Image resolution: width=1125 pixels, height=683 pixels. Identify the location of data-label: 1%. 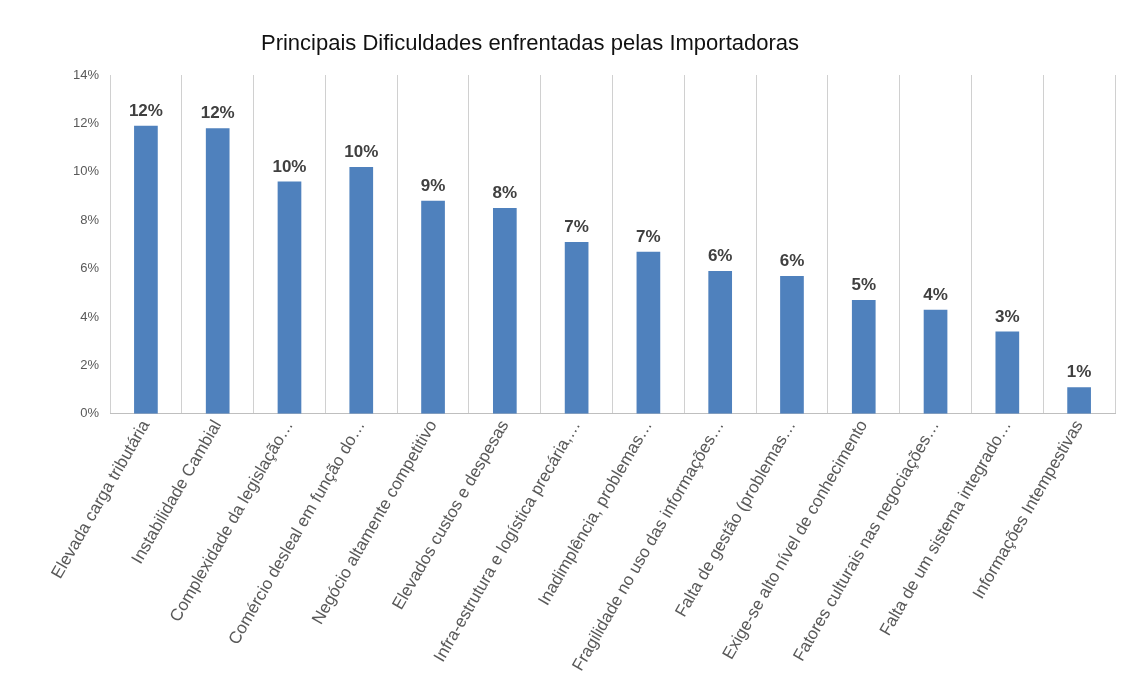
(1079, 372).